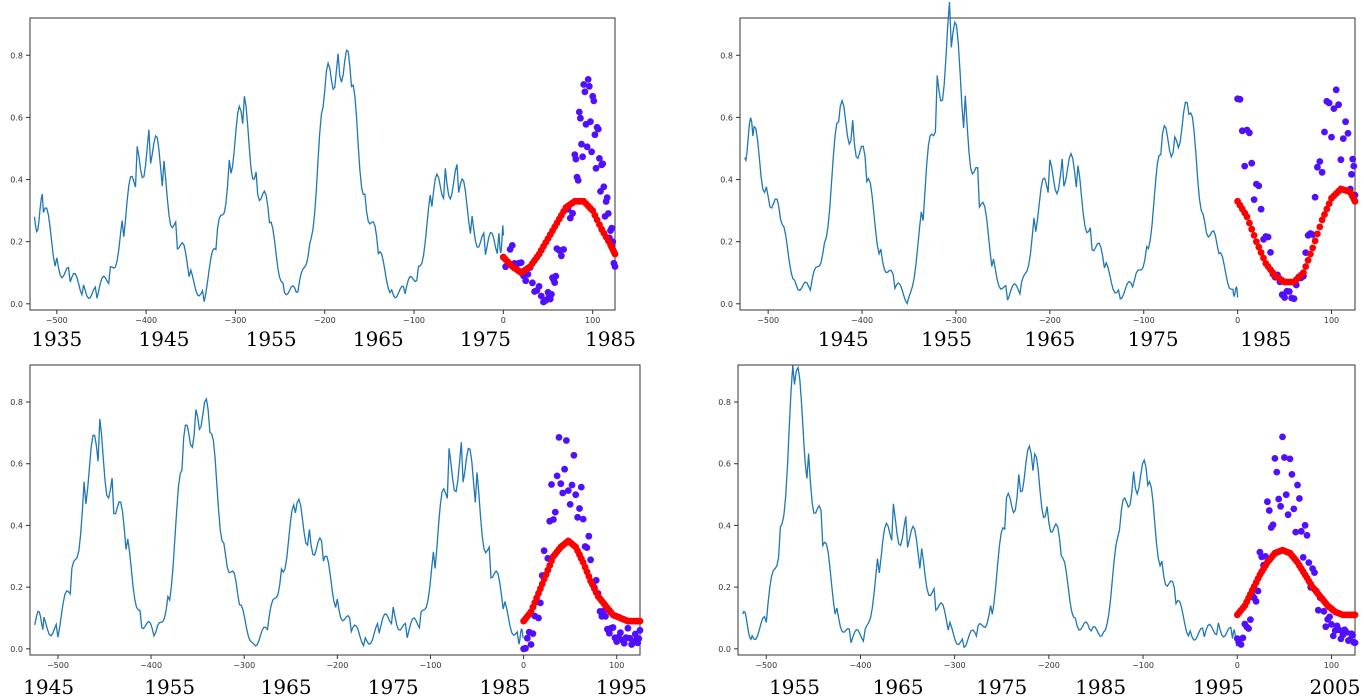 This screenshot has height=698, width=1364. Describe the element at coordinates (1143, 665) in the screenshot. I see `x-tick-label: −100` at that location.